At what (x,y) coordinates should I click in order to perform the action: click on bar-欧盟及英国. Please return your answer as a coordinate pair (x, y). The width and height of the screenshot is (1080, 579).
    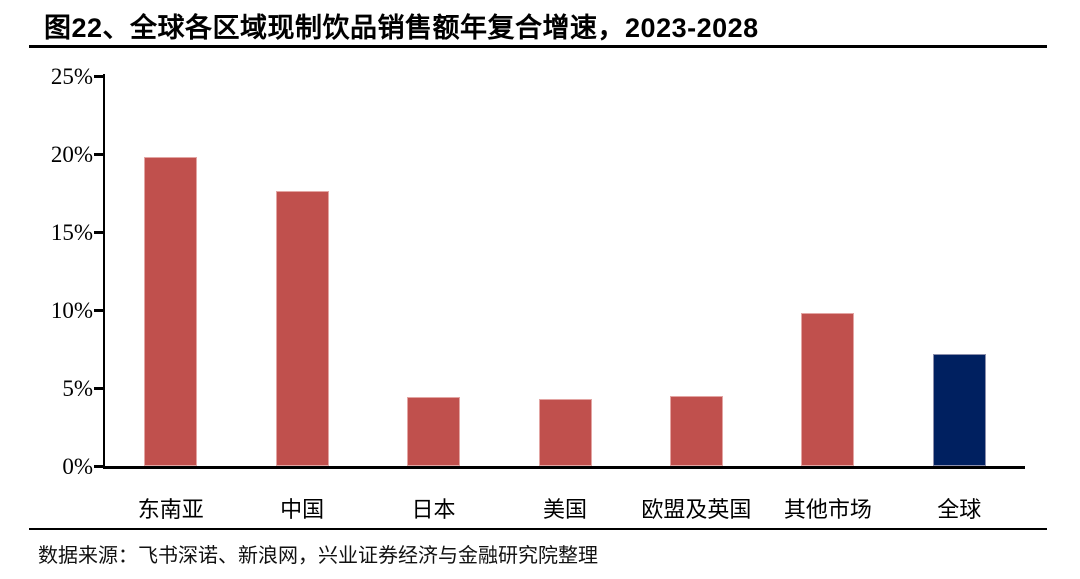
    Looking at the image, I should click on (696, 430).